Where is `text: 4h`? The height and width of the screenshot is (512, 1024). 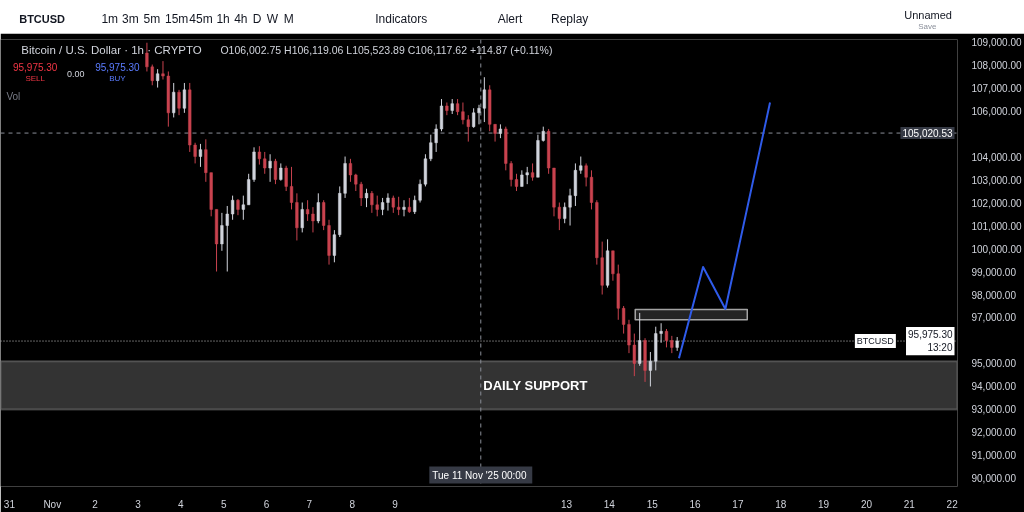
text: 4h is located at coordinates (241, 18).